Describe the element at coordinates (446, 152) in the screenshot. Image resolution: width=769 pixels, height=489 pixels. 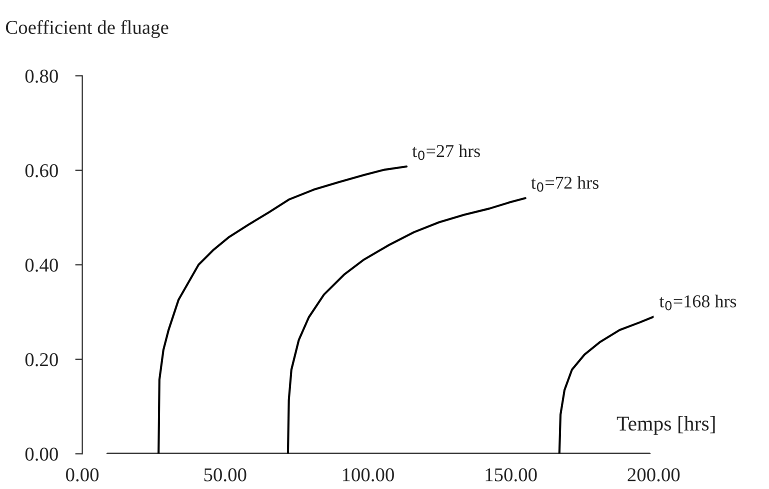
I see `annotation: t$_{0}$=27 hrs` at that location.